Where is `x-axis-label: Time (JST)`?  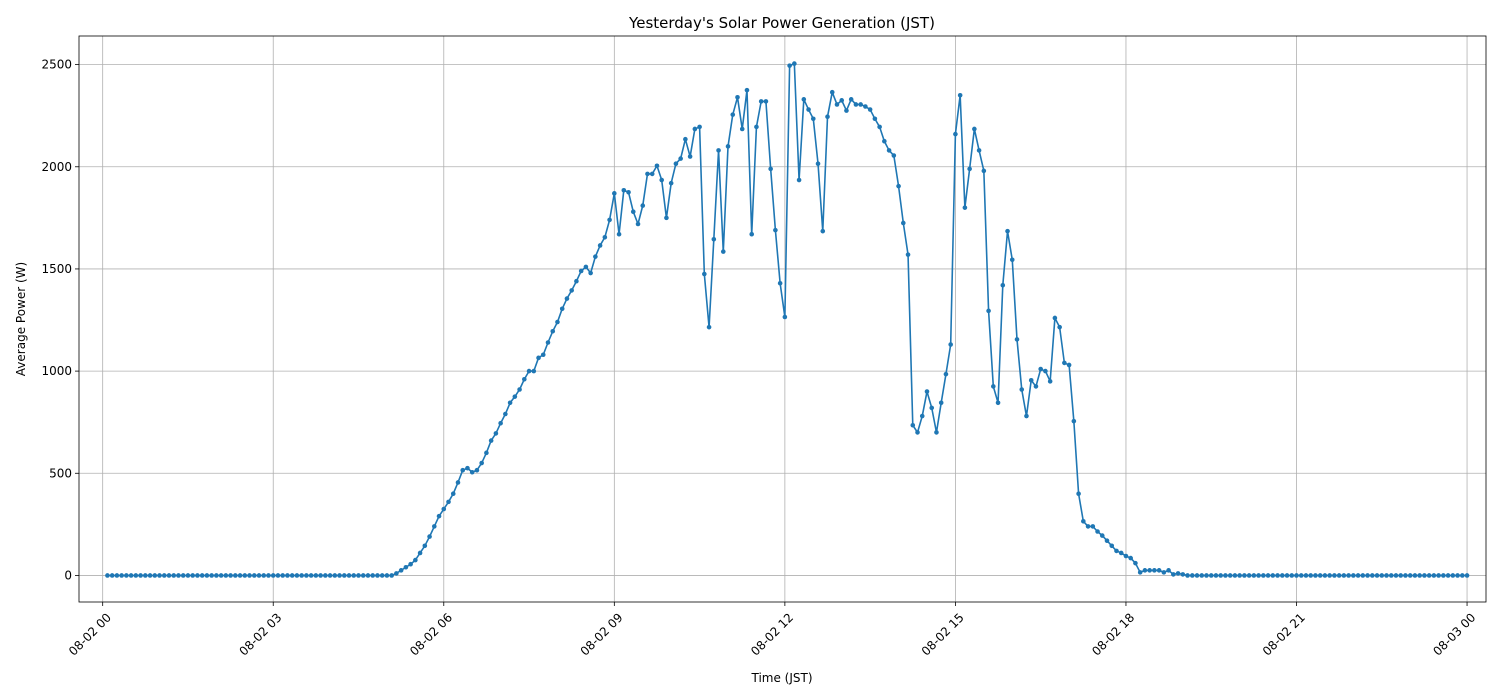
x-axis-label: Time (JST) is located at coordinates (781, 678).